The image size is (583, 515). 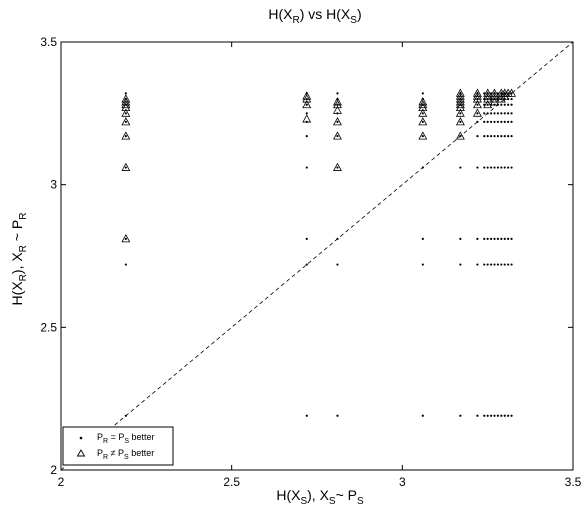 What do you see at coordinates (48, 327) in the screenshot?
I see `y-tick-label: 2.5` at bounding box center [48, 327].